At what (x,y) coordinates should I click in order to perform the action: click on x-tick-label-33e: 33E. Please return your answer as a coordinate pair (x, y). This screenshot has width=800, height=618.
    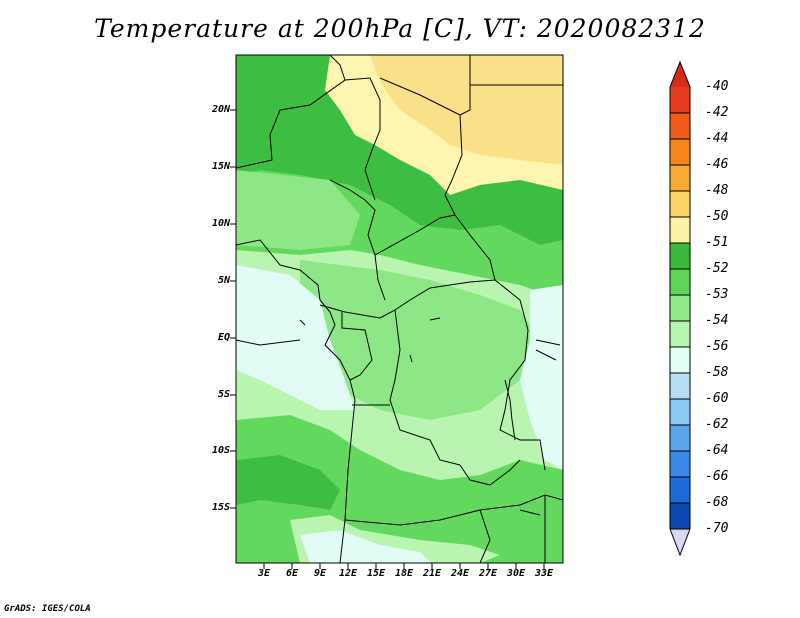
    Looking at the image, I should click on (544, 573).